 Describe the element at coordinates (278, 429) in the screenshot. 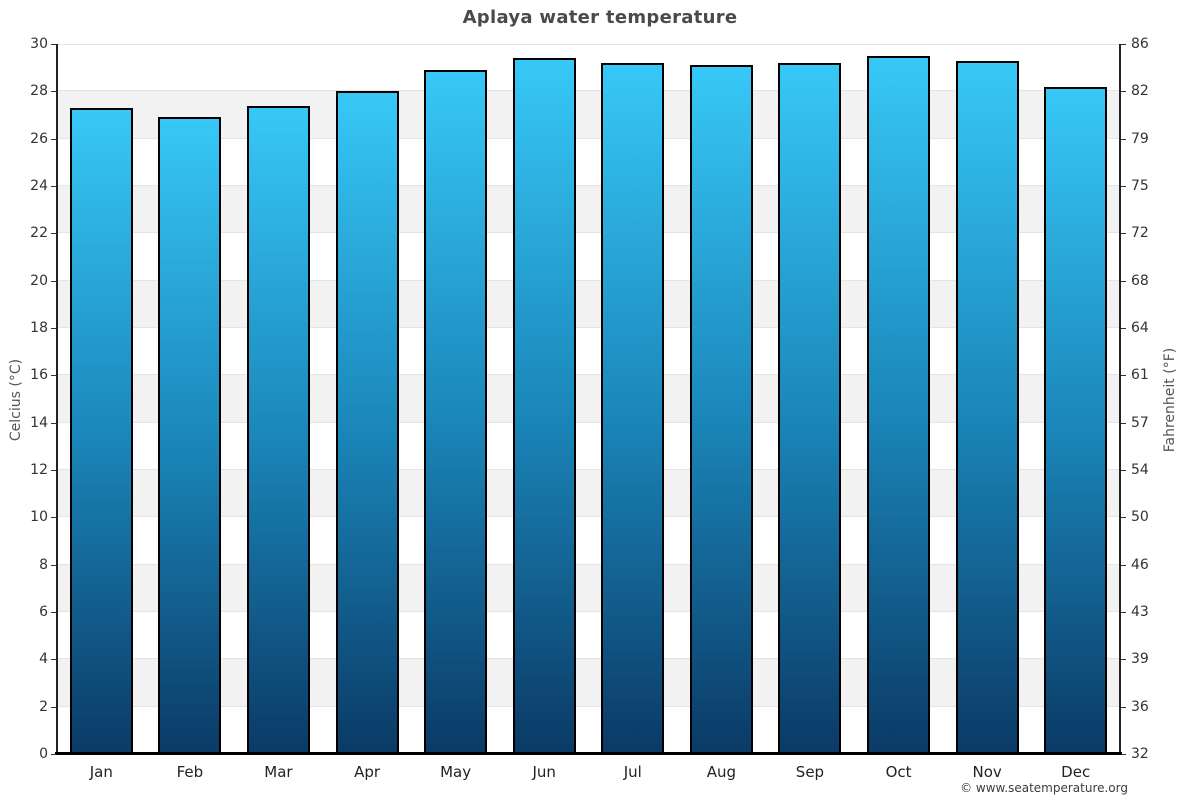

I see `bar-mar` at that location.